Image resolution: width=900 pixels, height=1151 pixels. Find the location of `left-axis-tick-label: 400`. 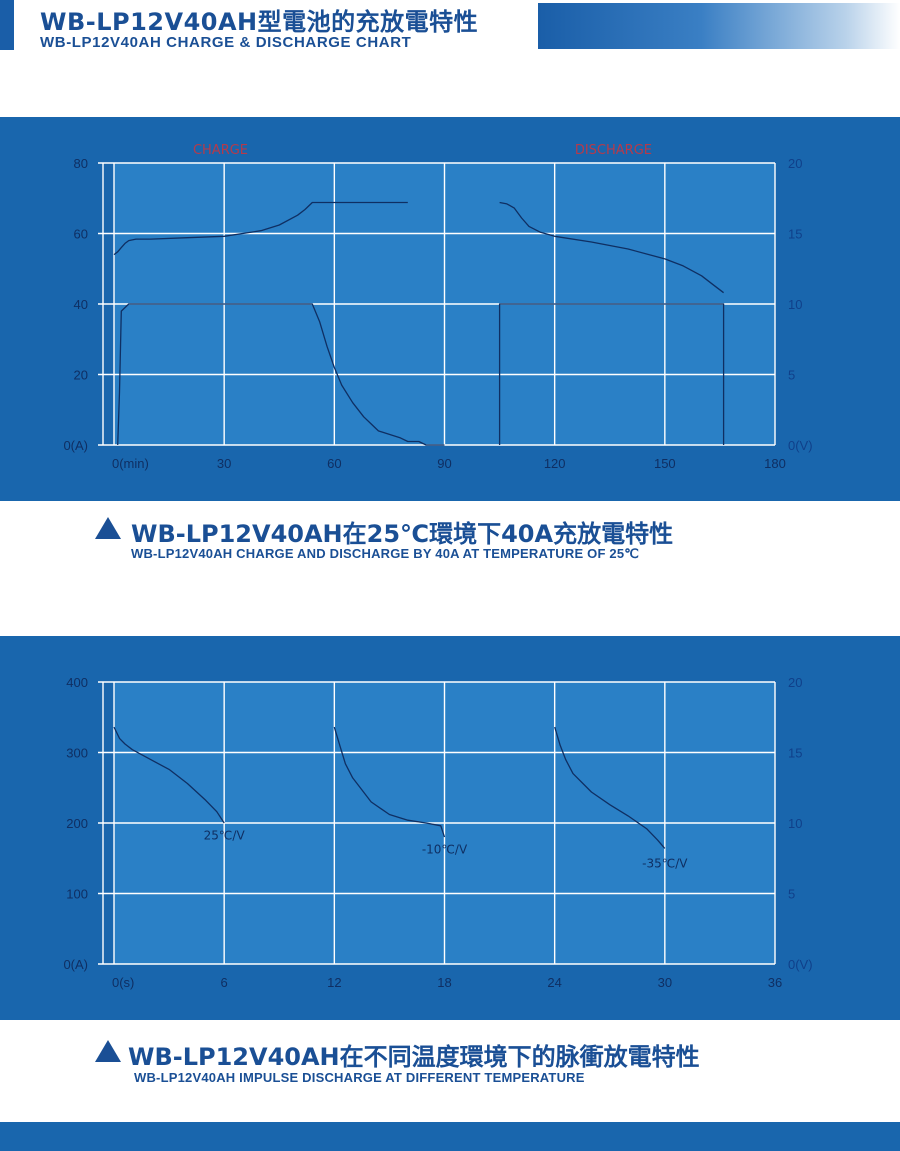

left-axis-tick-label: 400 is located at coordinates (77, 682).